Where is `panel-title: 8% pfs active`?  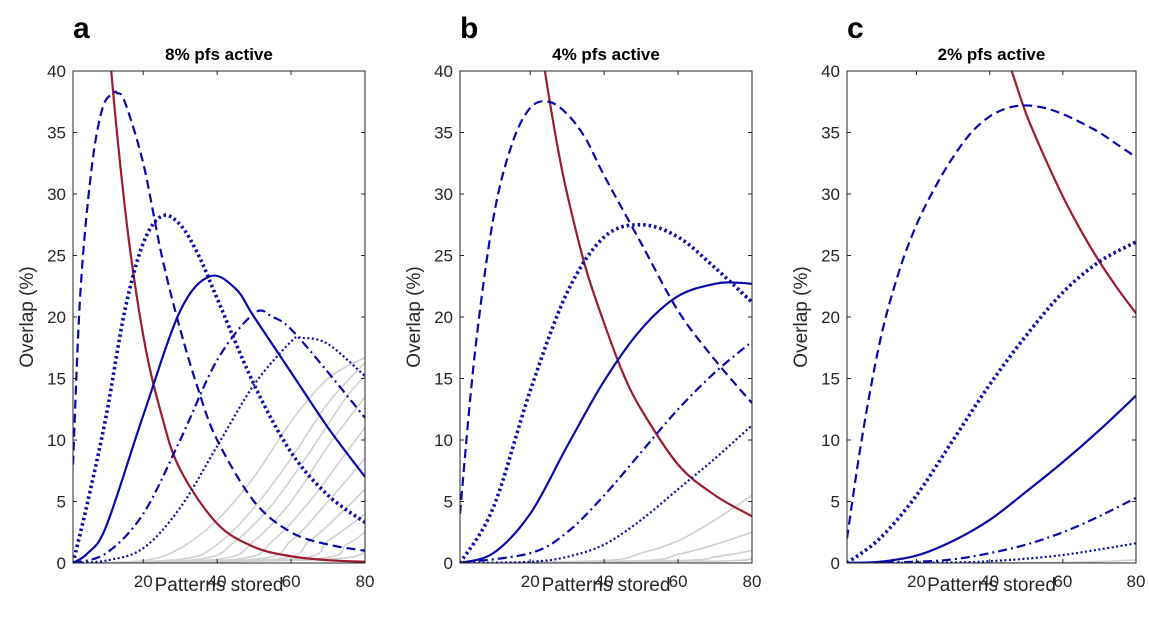 panel-title: 8% pfs active is located at coordinates (219, 54).